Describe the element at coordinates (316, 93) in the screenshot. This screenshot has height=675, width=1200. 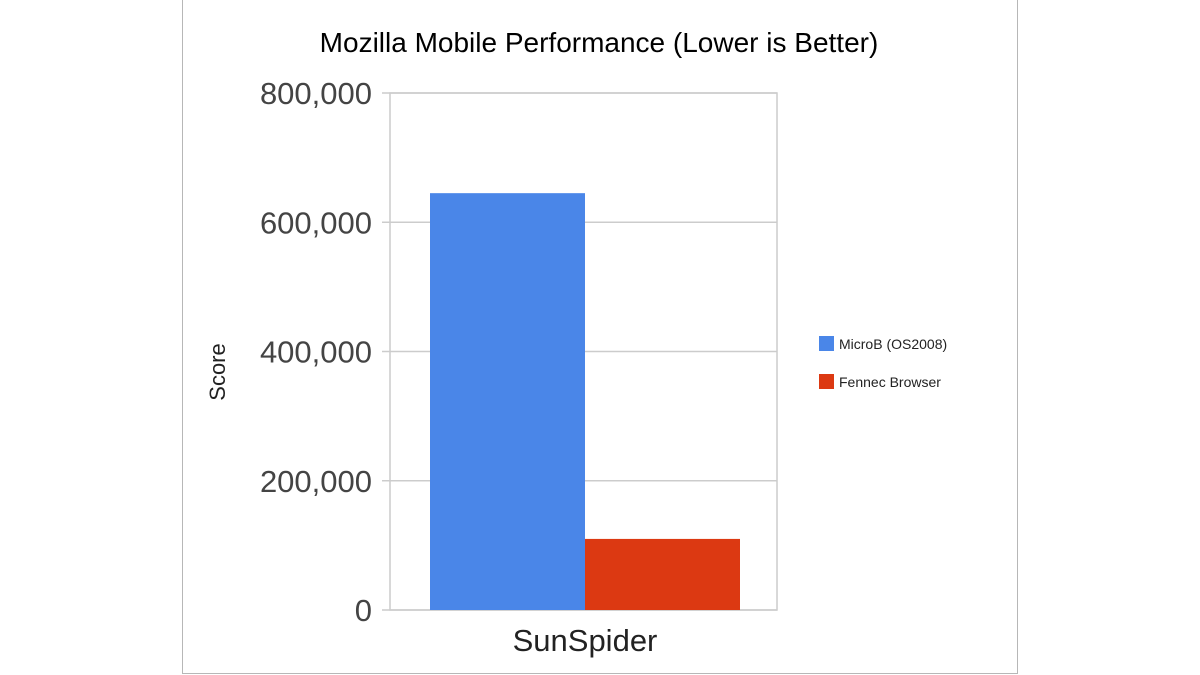
I see `y-tick-label: 800,000` at that location.